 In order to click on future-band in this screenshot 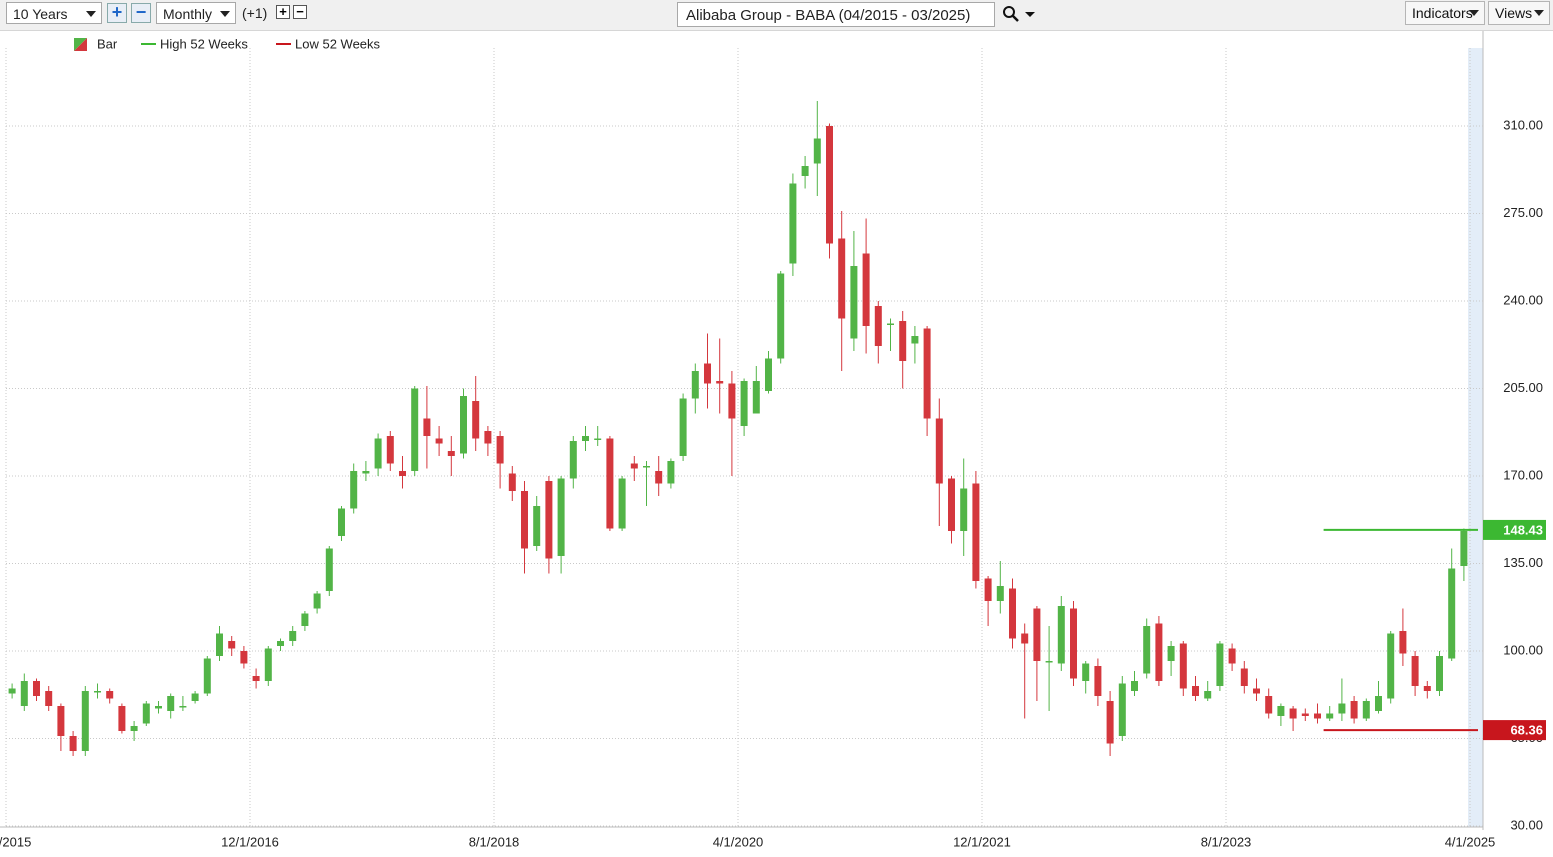, I will do `click(1475, 437)`.